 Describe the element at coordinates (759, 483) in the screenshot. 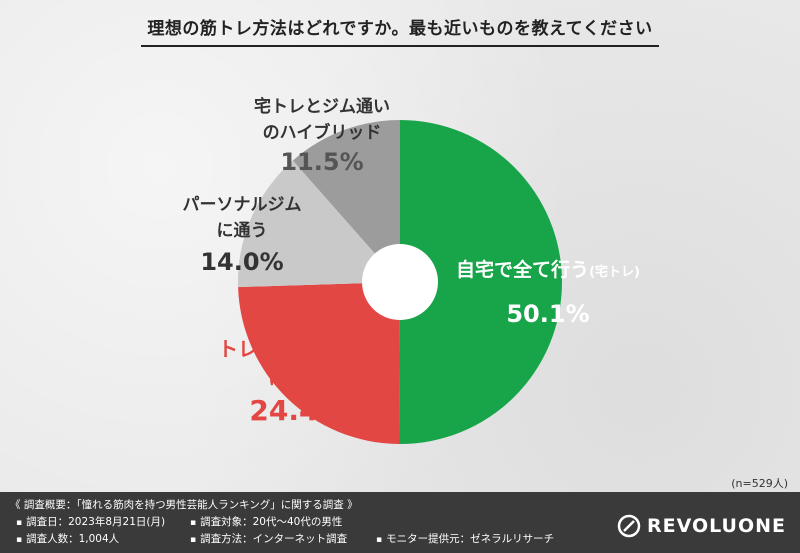

I see `sample-size-label: (n=529人)` at that location.